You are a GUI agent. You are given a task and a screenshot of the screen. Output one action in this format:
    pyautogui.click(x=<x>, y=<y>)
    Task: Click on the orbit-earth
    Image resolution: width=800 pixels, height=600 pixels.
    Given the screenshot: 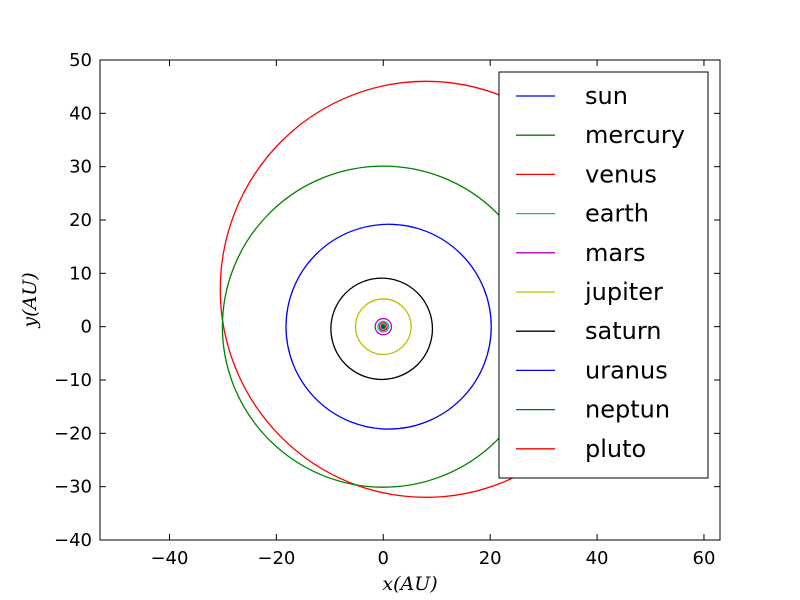 What is the action you would take?
    pyautogui.click(x=383, y=326)
    